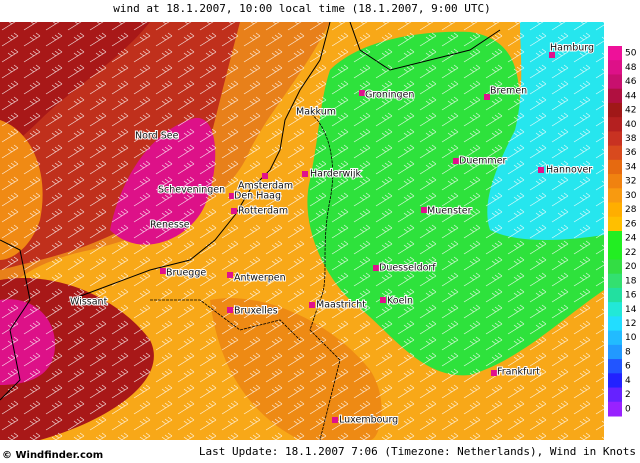 This screenshot has width=640, height=463. I want to click on legend-label: 46, so click(631, 82).